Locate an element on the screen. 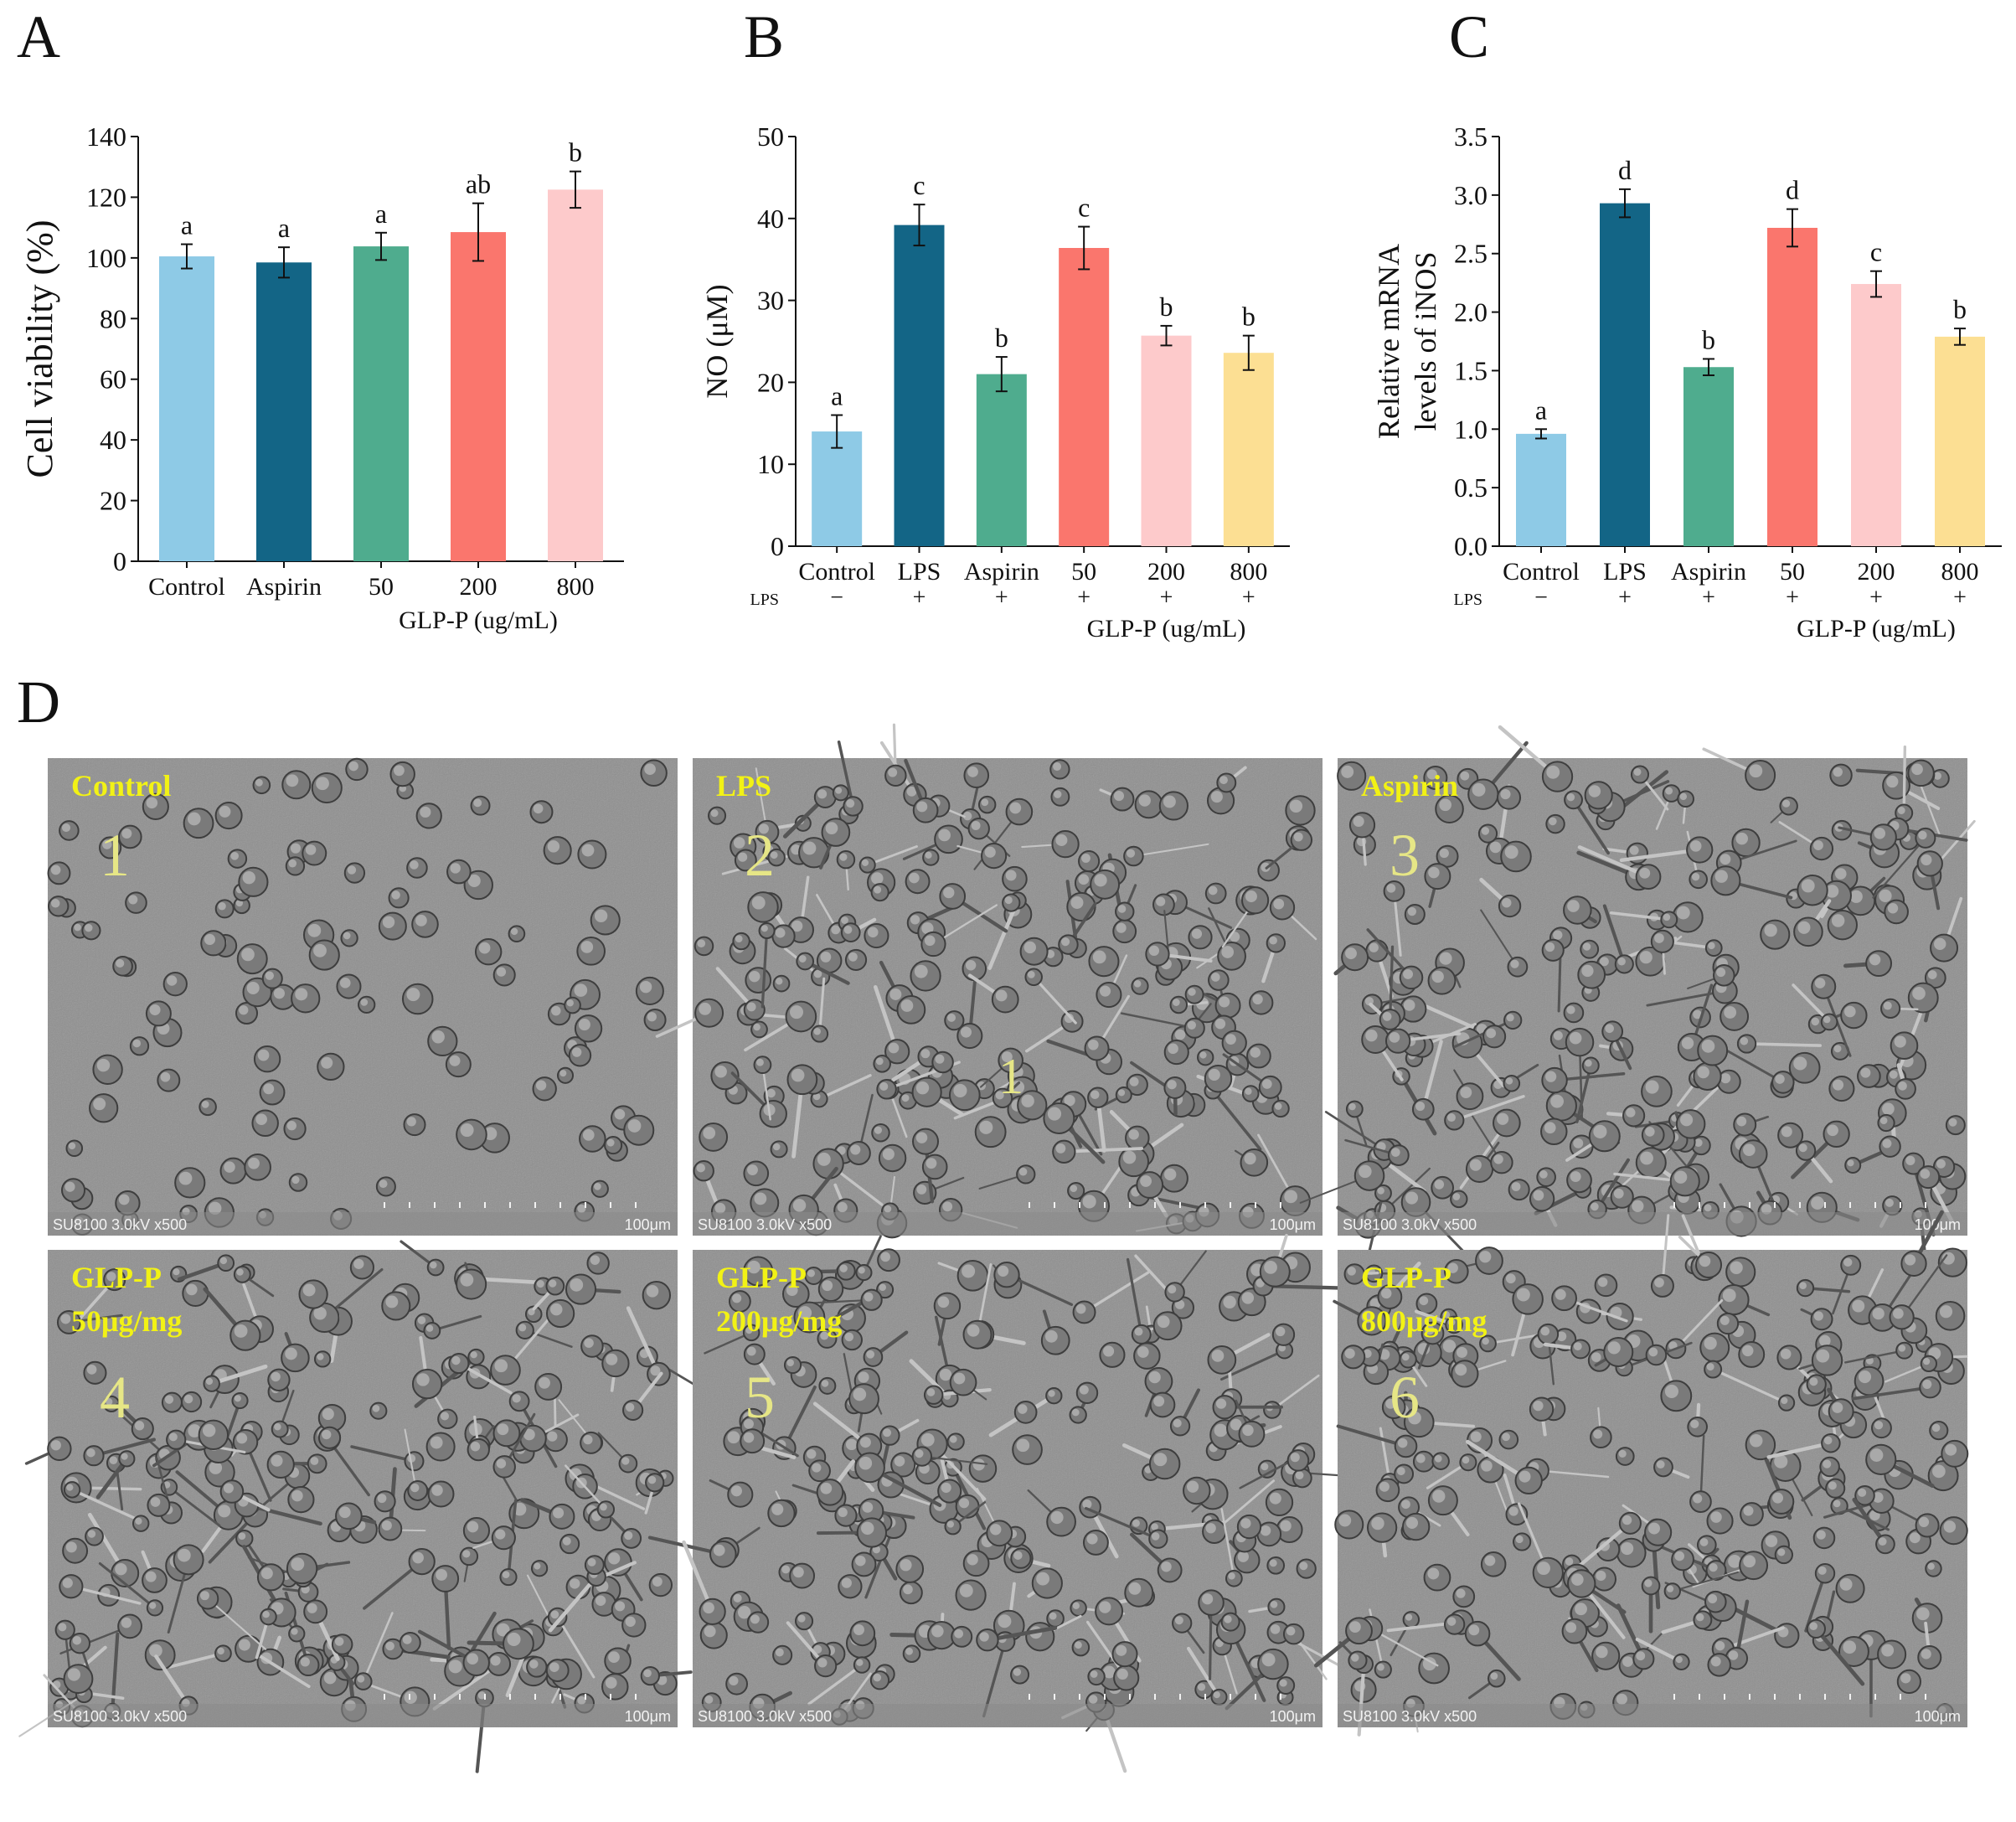  y-tick-label: 30 is located at coordinates (771, 301).